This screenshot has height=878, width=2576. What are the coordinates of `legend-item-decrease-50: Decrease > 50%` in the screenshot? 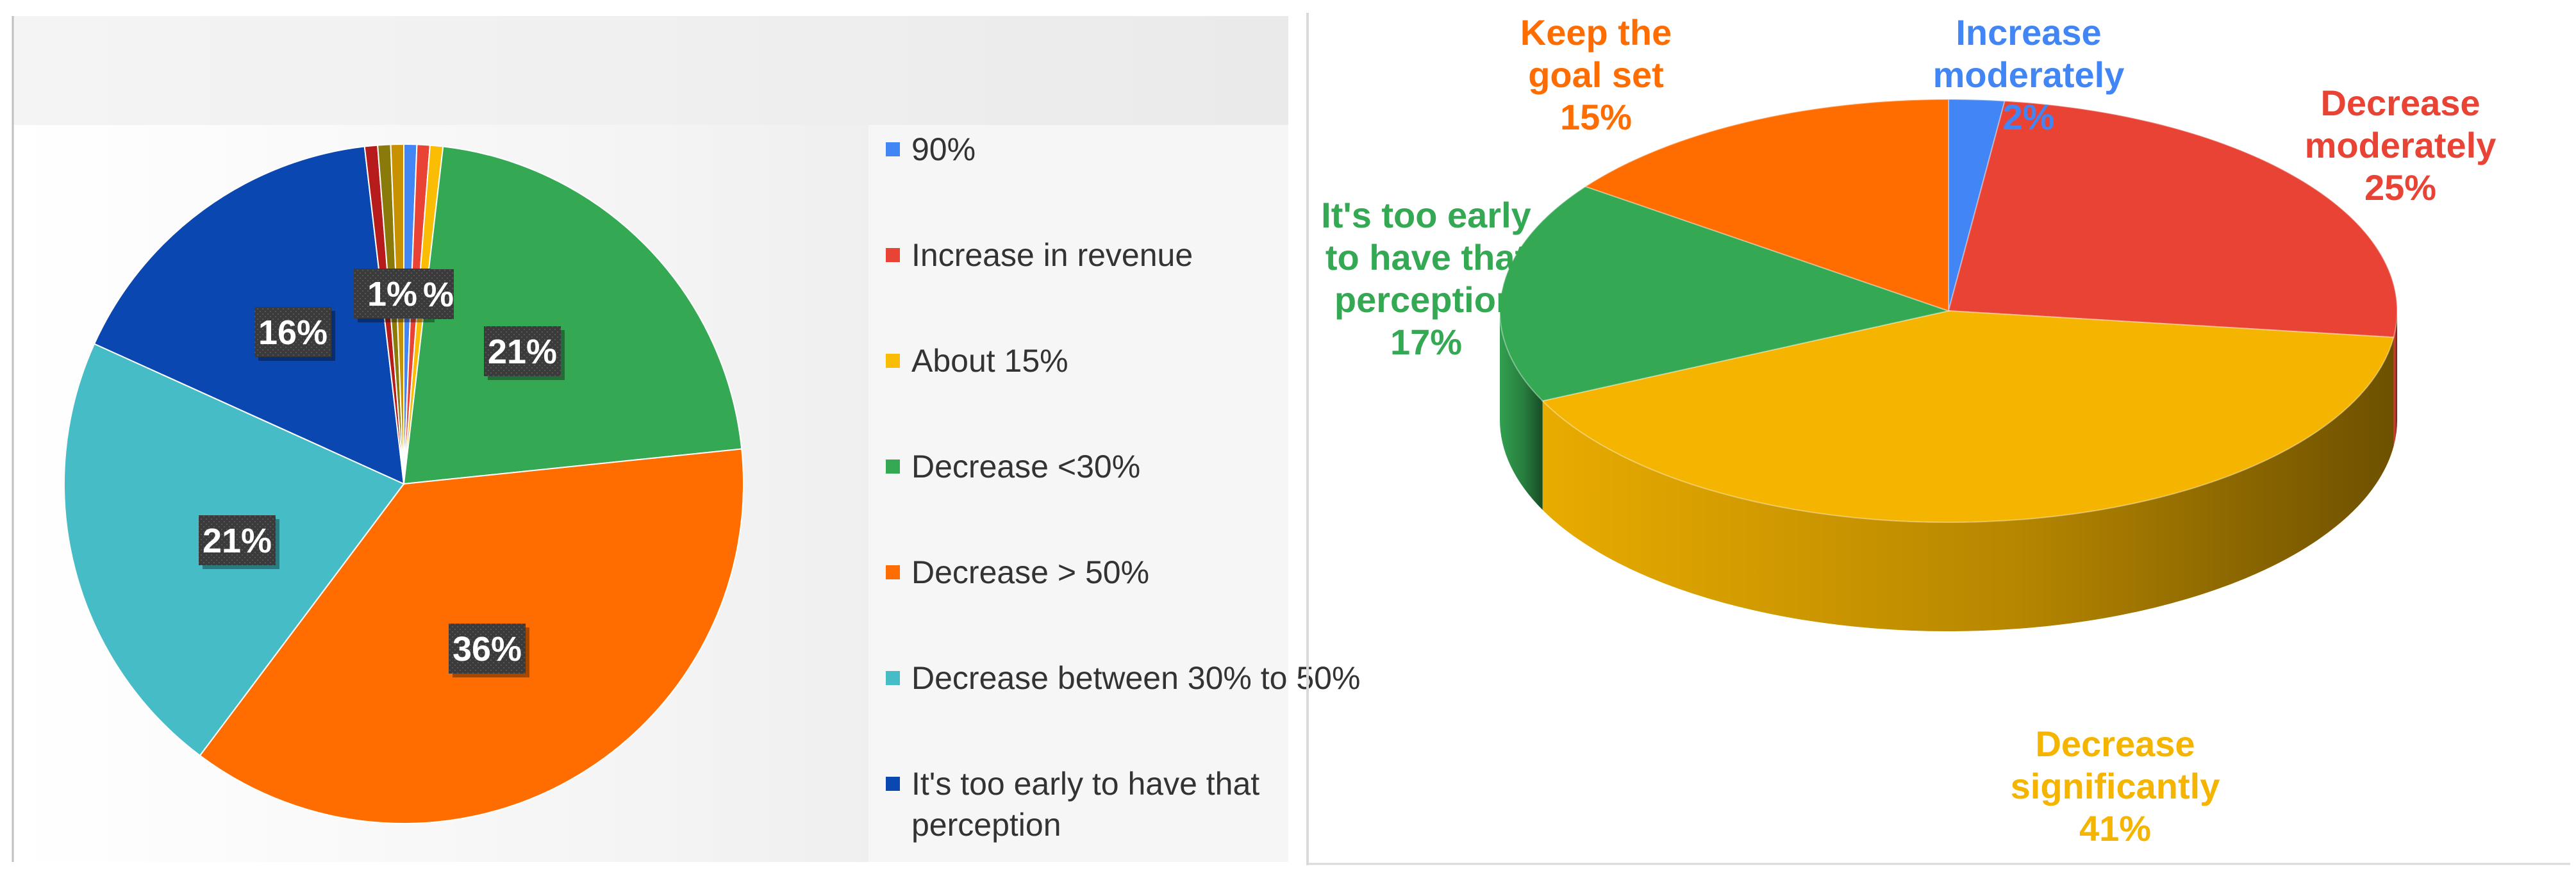 It's located at (1018, 572).